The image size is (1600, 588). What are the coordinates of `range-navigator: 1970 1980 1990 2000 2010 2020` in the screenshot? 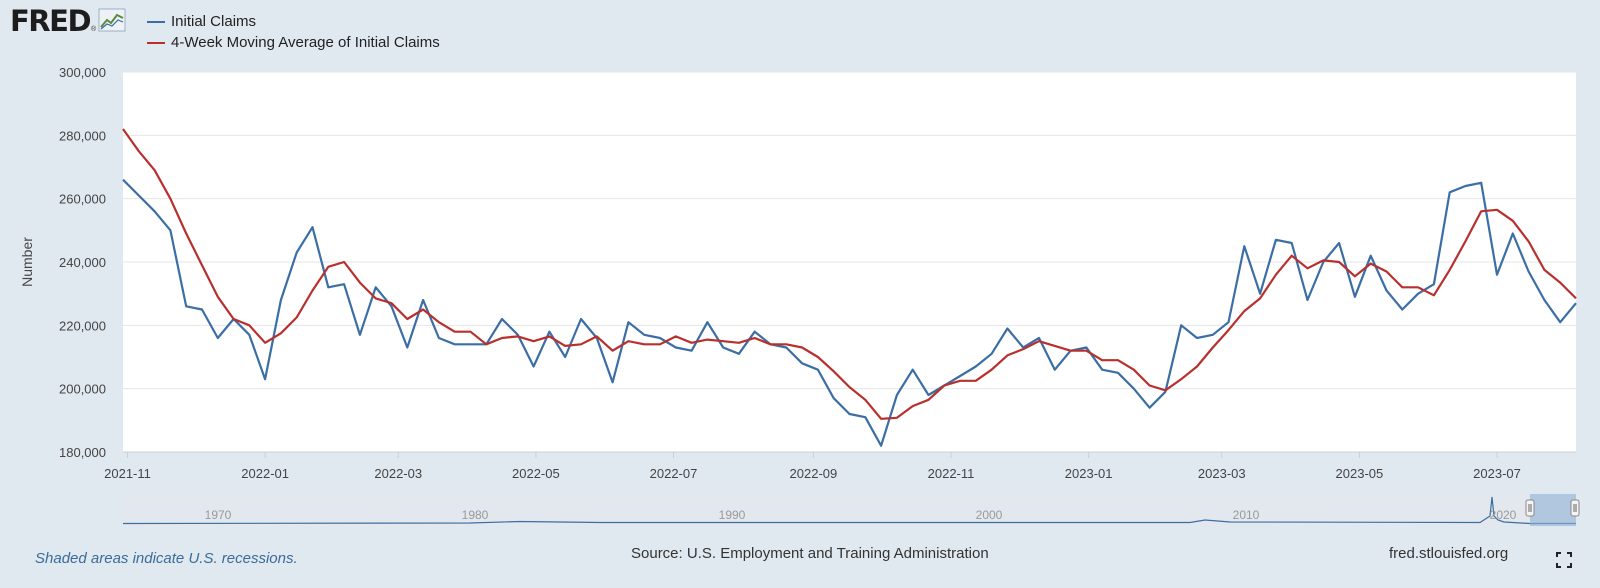 It's located at (851, 510).